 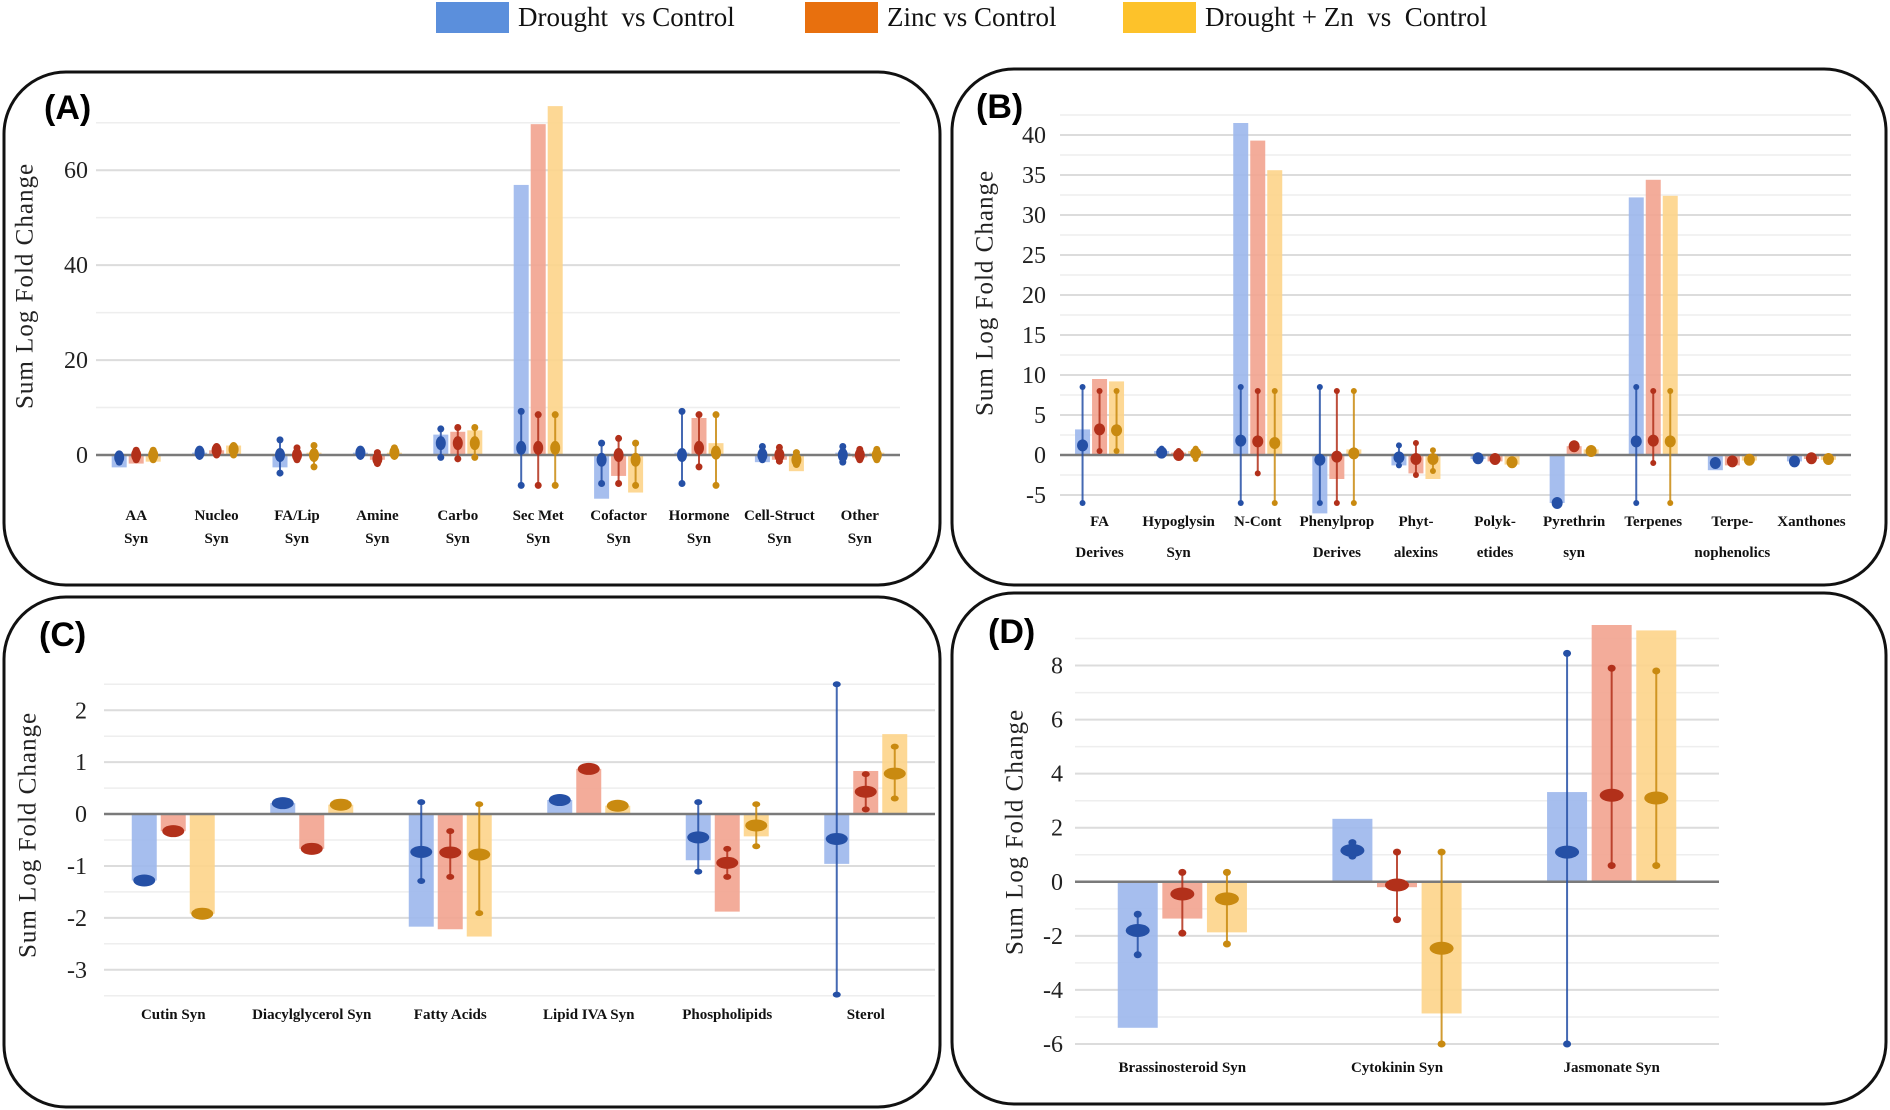 I want to click on x-category-label: Nucleo, so click(x=217, y=516).